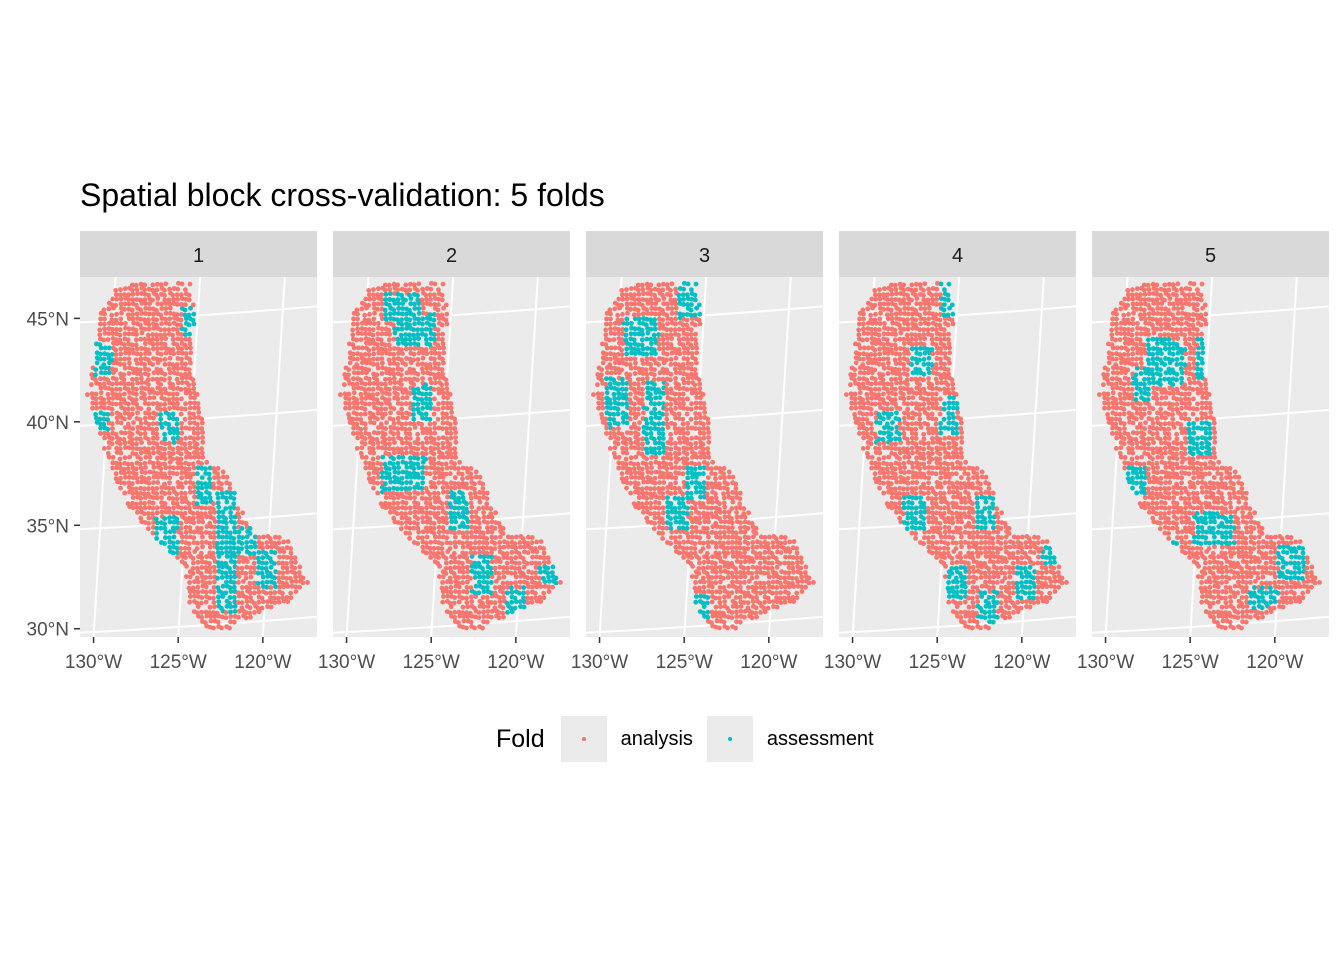 The image size is (1344, 960). Describe the element at coordinates (704, 624) in the screenshot. I see `gridline-lat` at that location.